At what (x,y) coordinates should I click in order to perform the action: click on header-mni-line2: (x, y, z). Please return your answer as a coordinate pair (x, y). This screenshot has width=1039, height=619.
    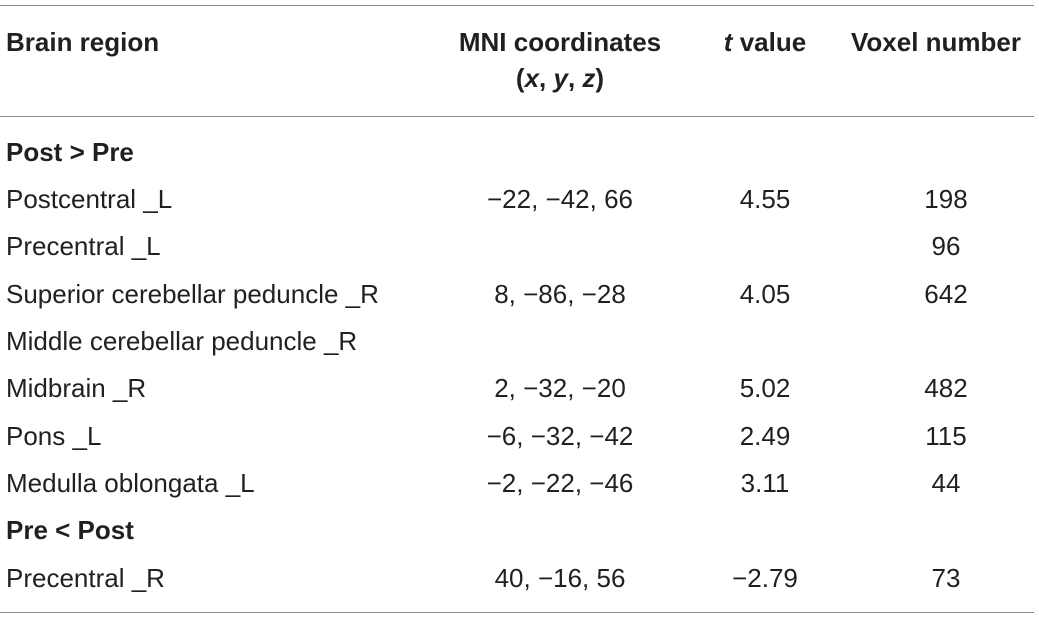
    Looking at the image, I should click on (560, 78).